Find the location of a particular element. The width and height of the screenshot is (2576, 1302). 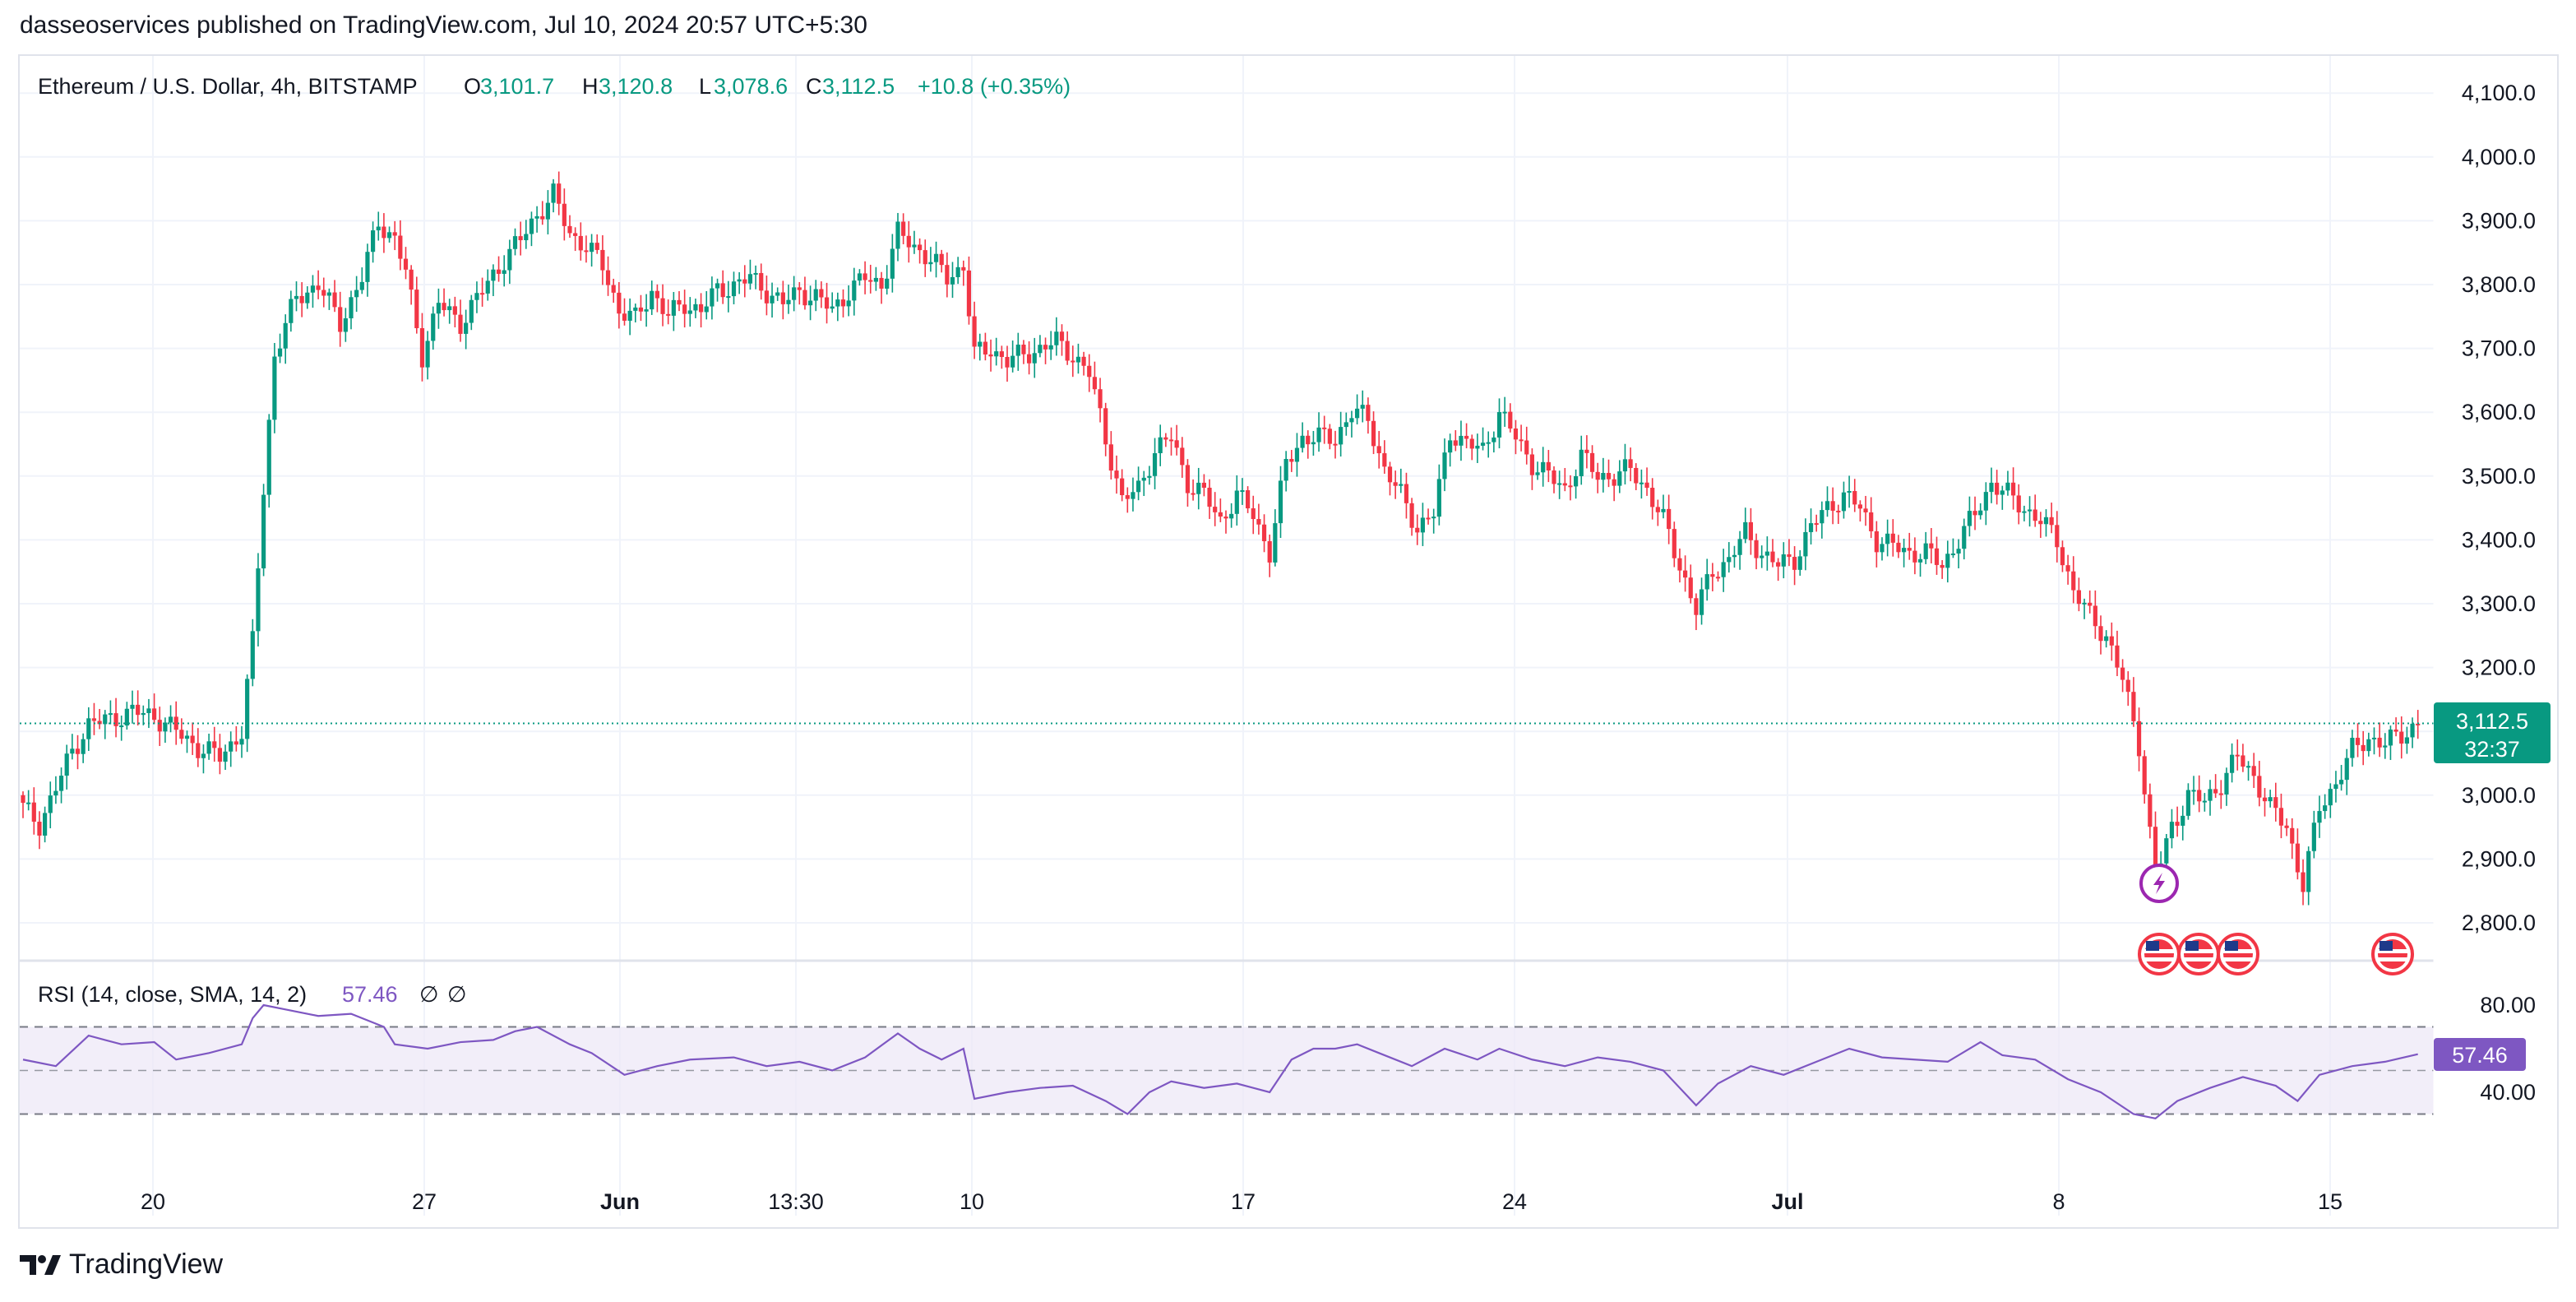

chart-legend-symbol: Ethereum / U.S. Dollar, 4h, BITSTAMP is located at coordinates (228, 86).